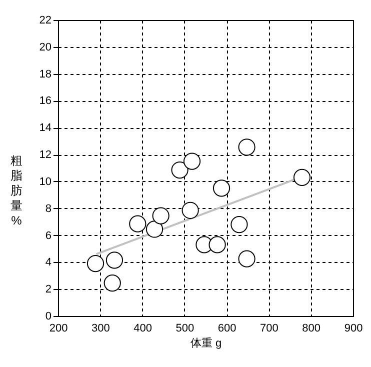 This screenshot has width=371, height=367. Describe the element at coordinates (48, 262) in the screenshot. I see `y-tick-label: 4` at that location.